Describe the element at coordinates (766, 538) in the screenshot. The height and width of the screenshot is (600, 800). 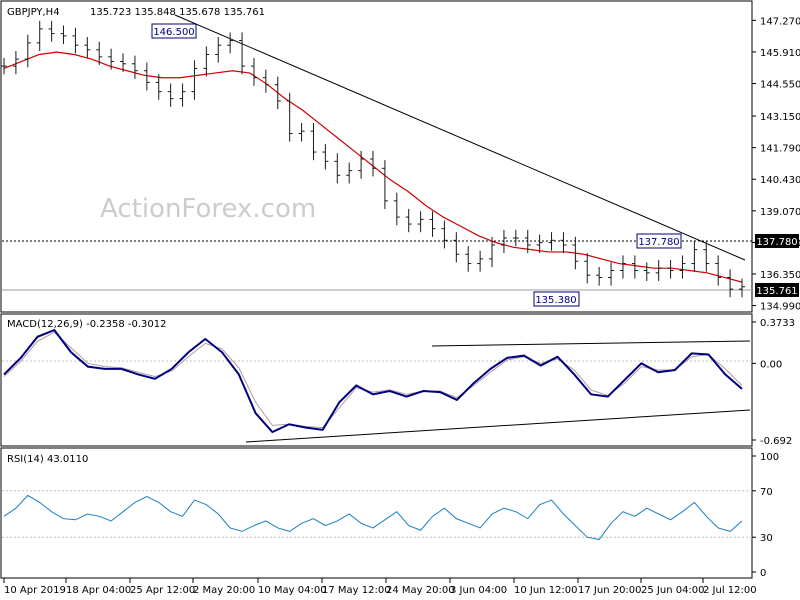
I see `rsi-tick-label: 30` at that location.